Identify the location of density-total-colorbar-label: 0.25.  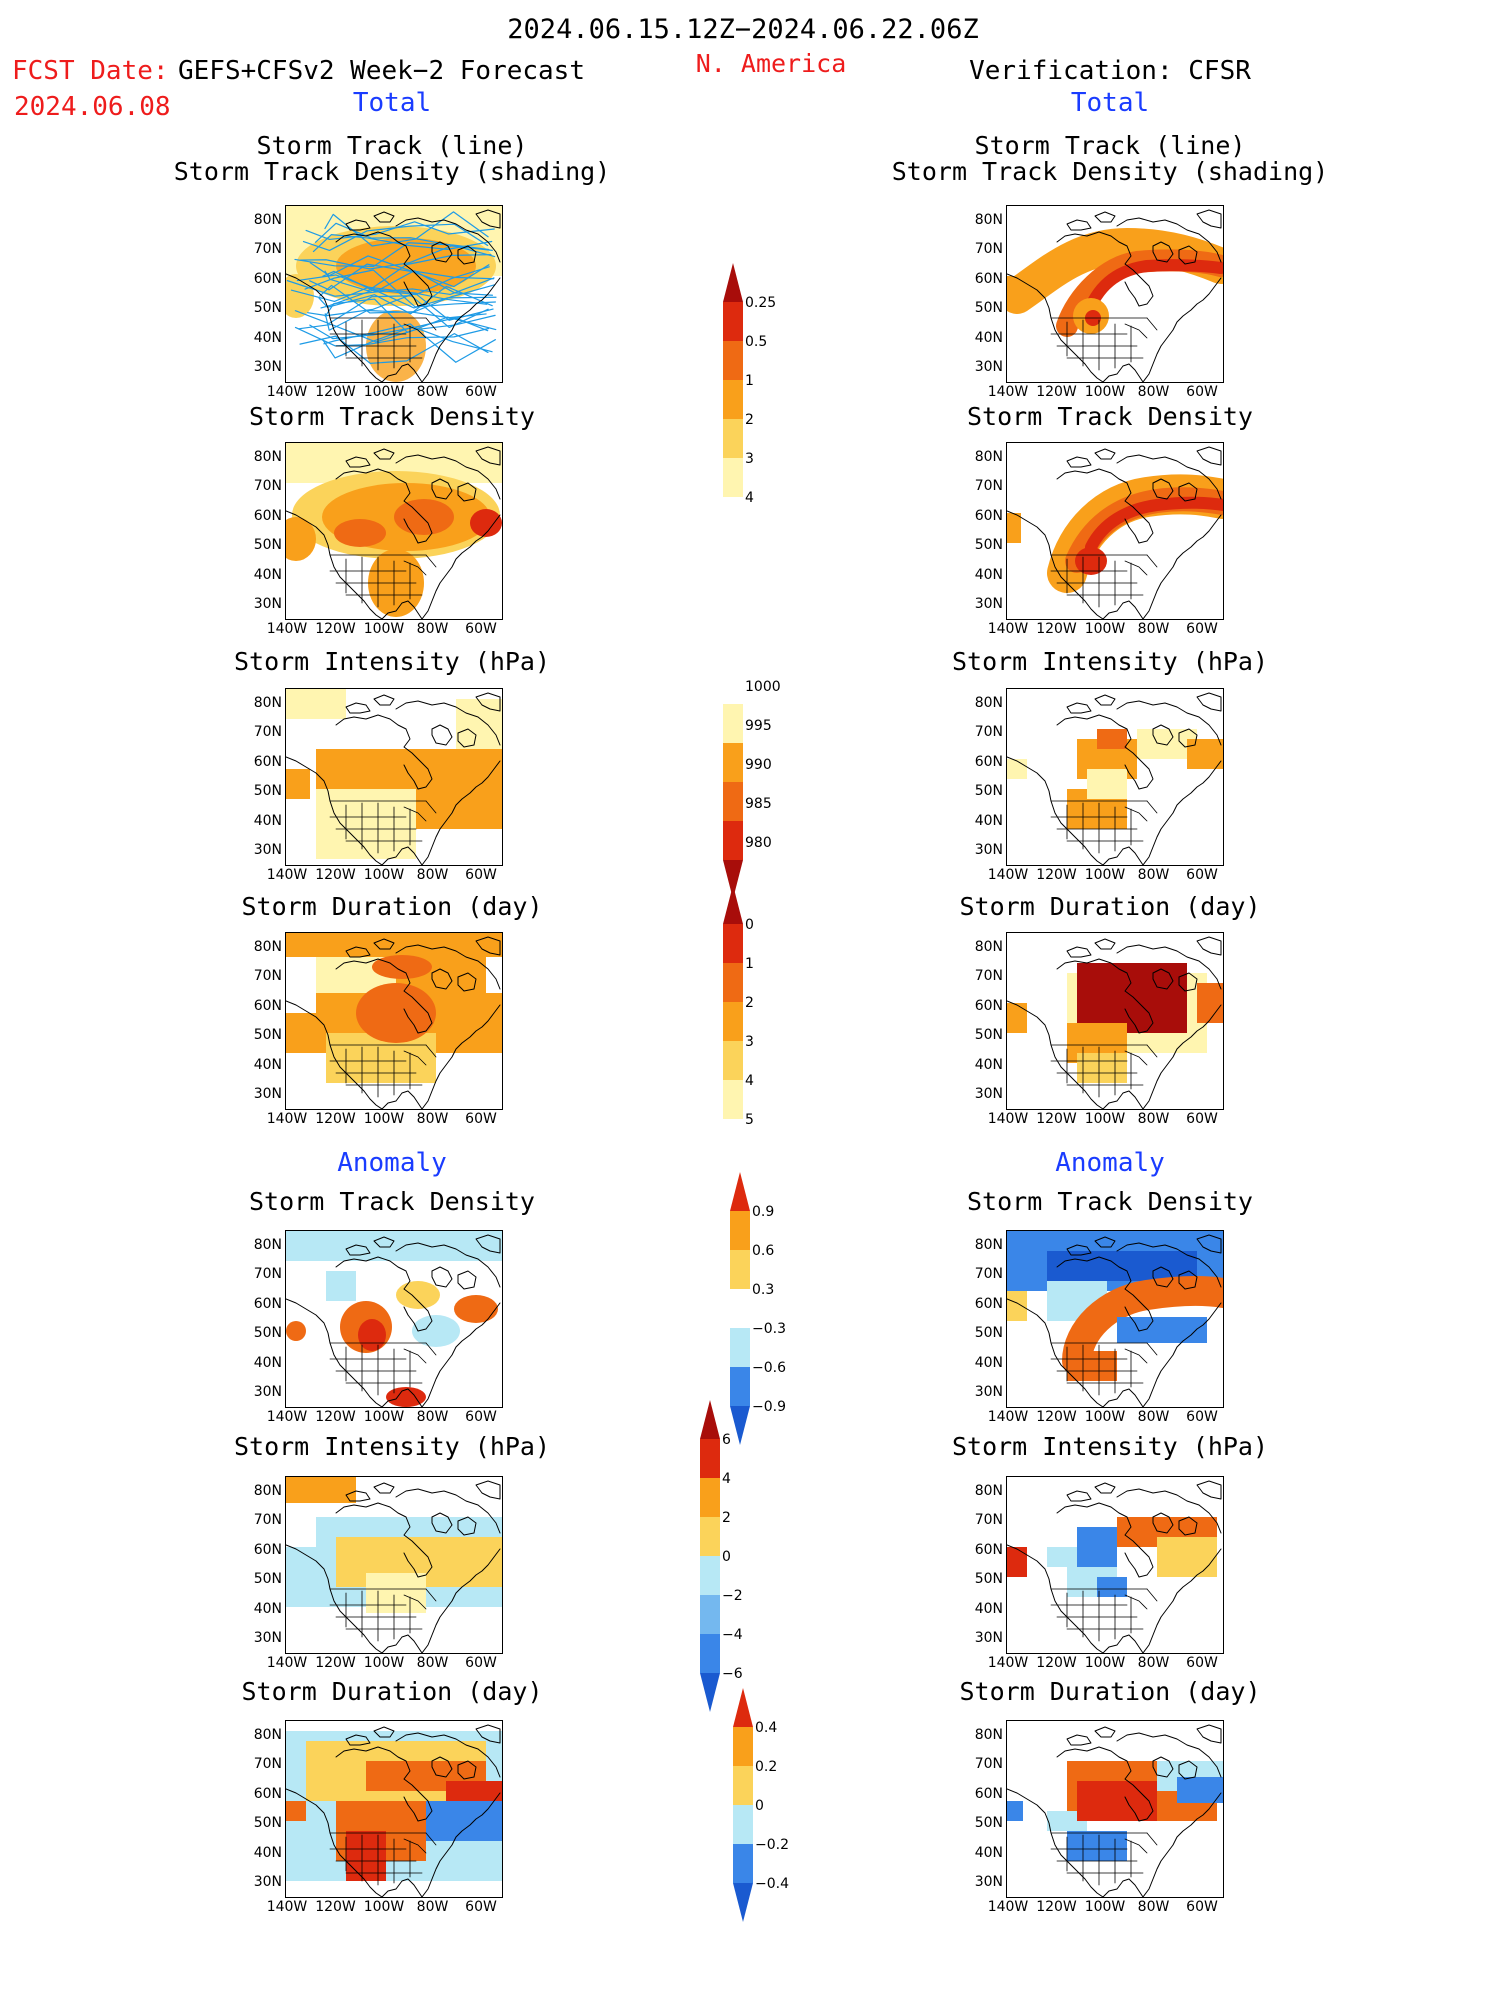
(760, 303).